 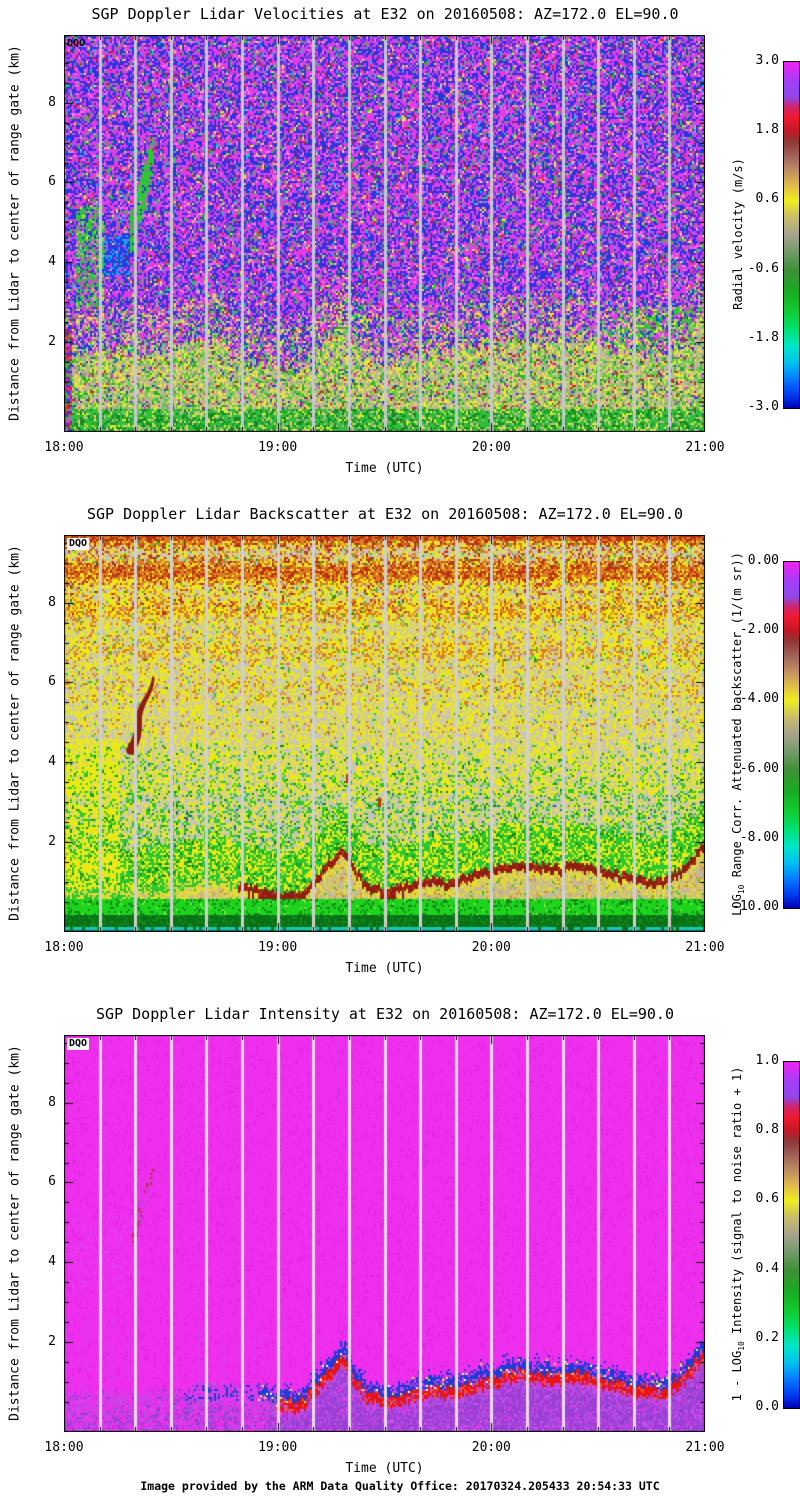 I want to click on colorbar-label-text: Intensity (signal to noise ratio + 1), so click(x=736, y=1204).